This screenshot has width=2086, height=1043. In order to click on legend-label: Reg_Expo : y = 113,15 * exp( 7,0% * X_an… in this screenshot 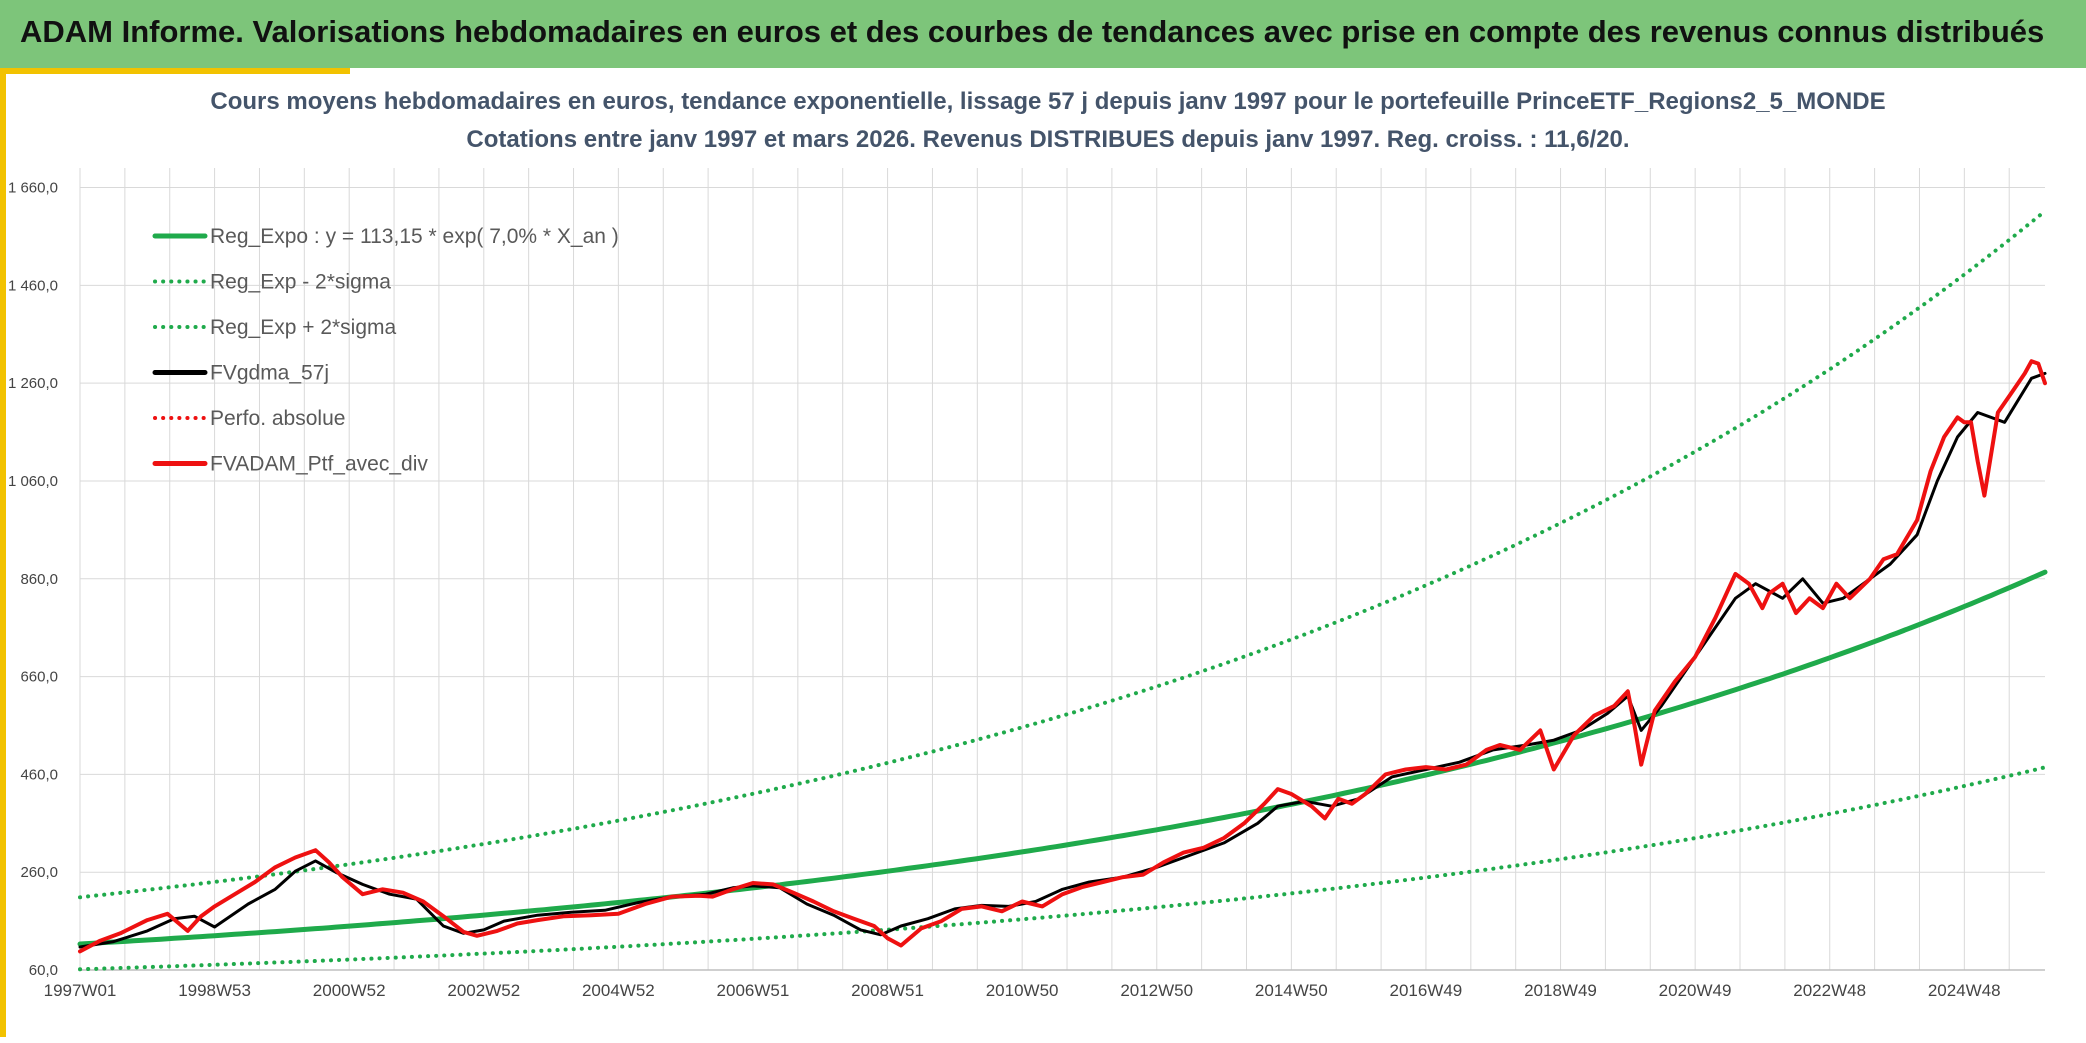, I will do `click(414, 236)`.